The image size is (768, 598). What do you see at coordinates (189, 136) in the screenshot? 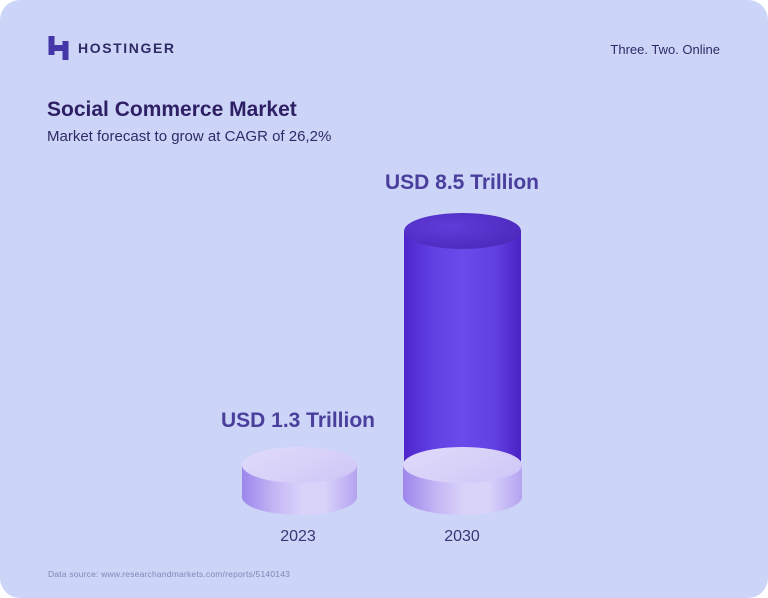
I see `chart-subtitle: Market forecast to grow at CAGR of 26,2%` at bounding box center [189, 136].